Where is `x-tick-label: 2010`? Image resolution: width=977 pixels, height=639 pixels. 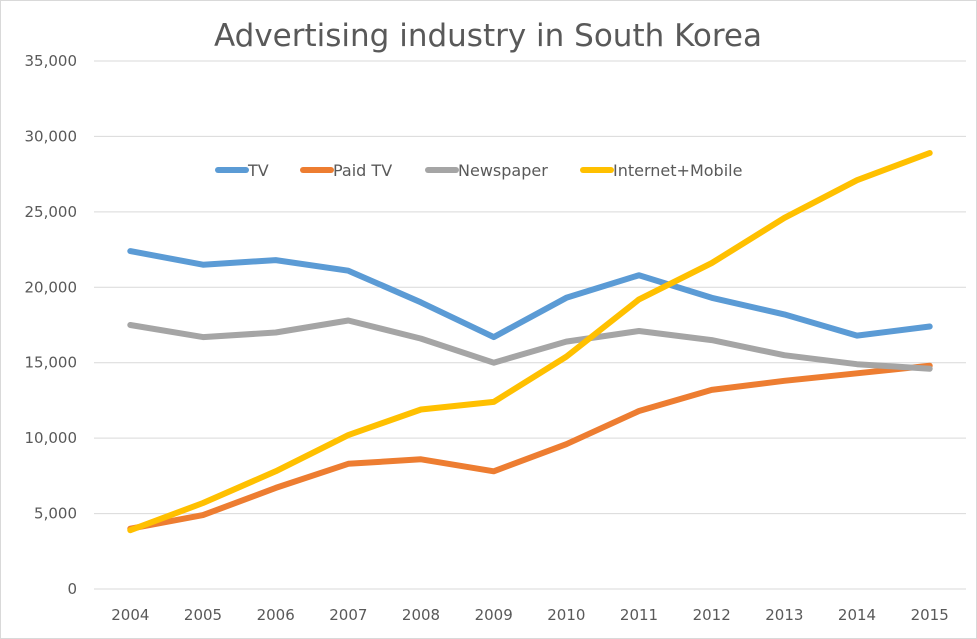 x-tick-label: 2010 is located at coordinates (566, 615).